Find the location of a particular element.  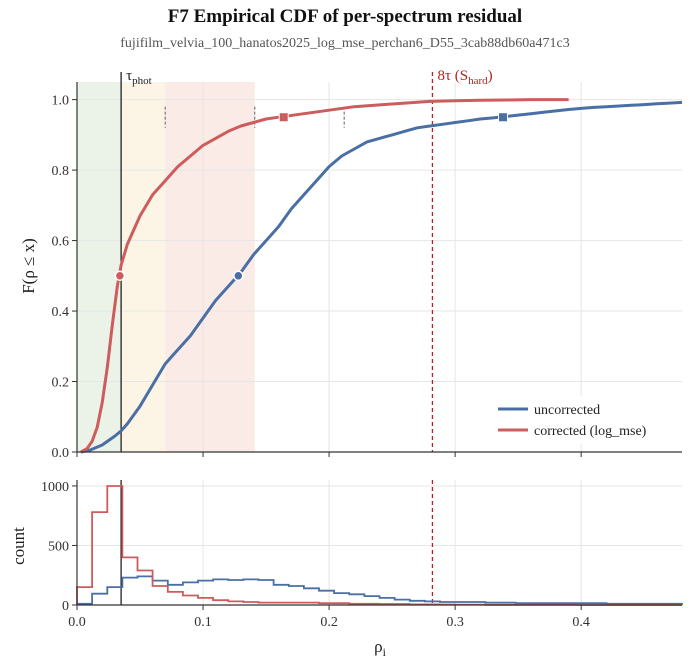

vline-label-1: 8τ (Shard) is located at coordinates (464, 77).